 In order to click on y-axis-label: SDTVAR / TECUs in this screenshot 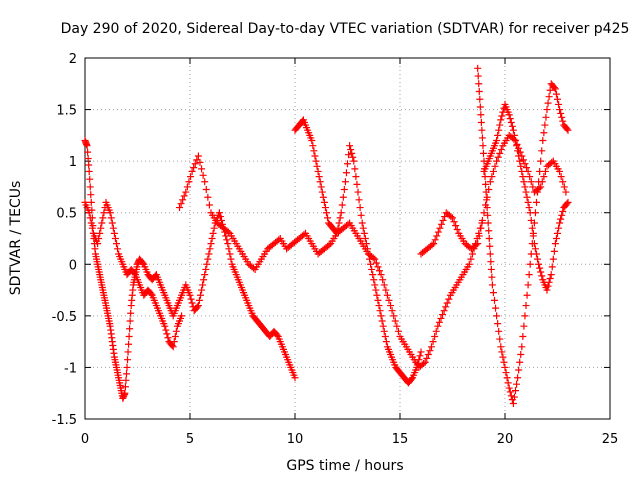, I will do `click(16, 238)`.